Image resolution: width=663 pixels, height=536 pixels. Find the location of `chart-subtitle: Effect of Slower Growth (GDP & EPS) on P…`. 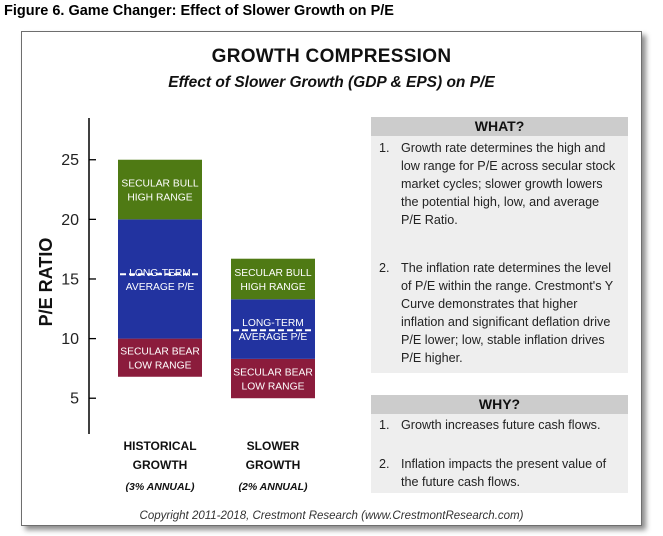

chart-subtitle: Effect of Slower Growth (GDP & EPS) on P… is located at coordinates (331, 82).